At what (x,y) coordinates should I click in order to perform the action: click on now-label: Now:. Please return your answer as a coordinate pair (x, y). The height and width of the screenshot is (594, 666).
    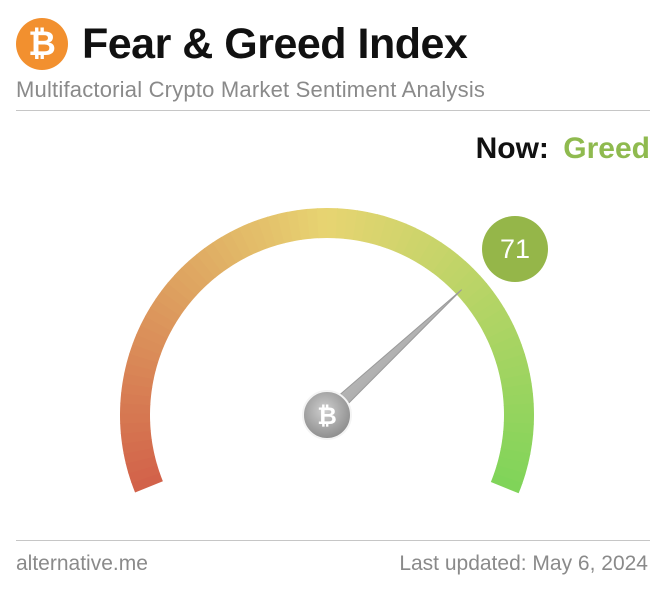
    Looking at the image, I should click on (512, 148).